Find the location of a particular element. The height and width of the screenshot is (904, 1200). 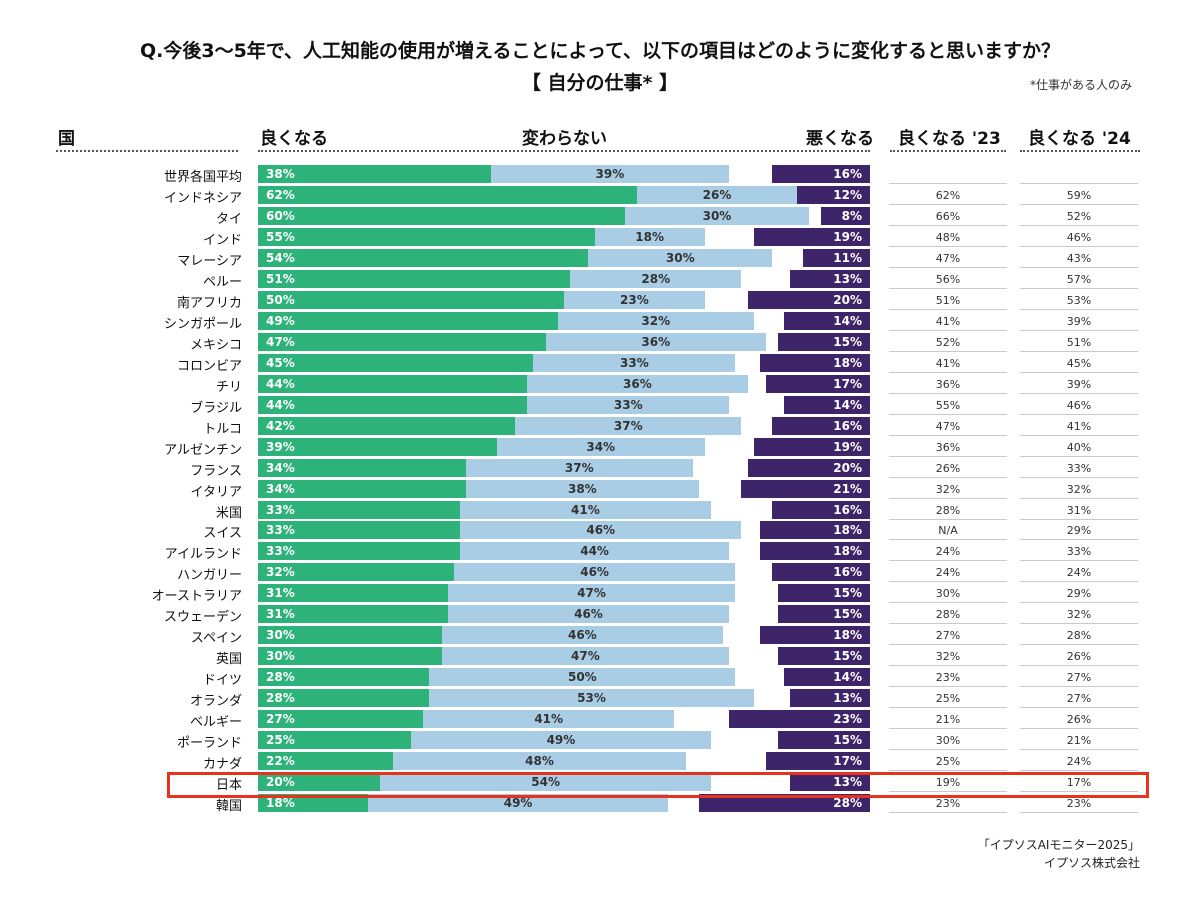

better24-cell: 53% is located at coordinates (1079, 299).